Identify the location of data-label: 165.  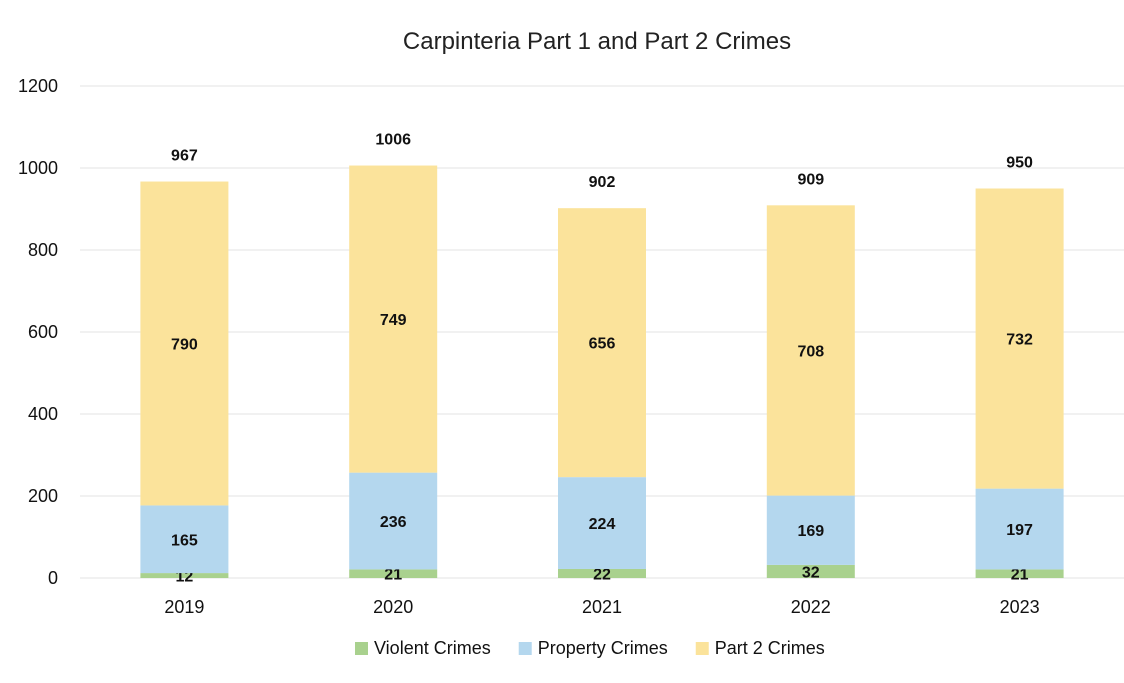
(184, 540).